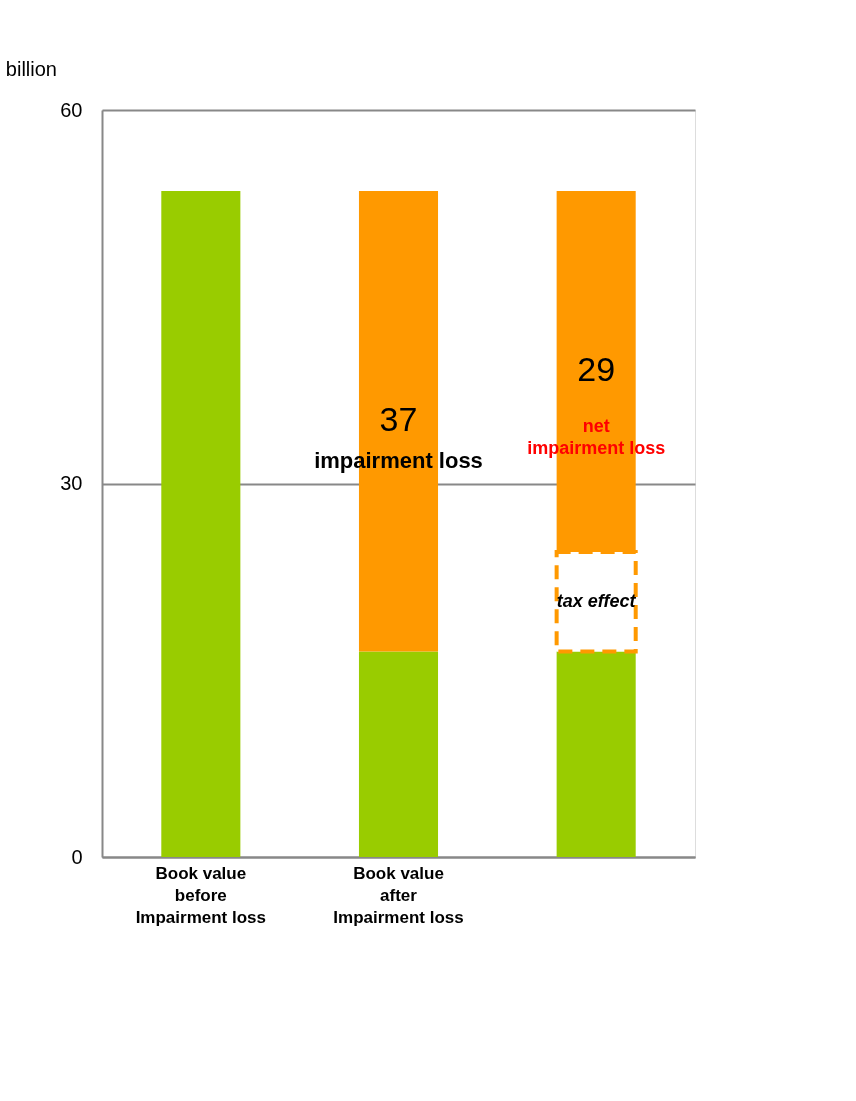  Describe the element at coordinates (31, 69) in the screenshot. I see `y-axis-title: billion` at that location.